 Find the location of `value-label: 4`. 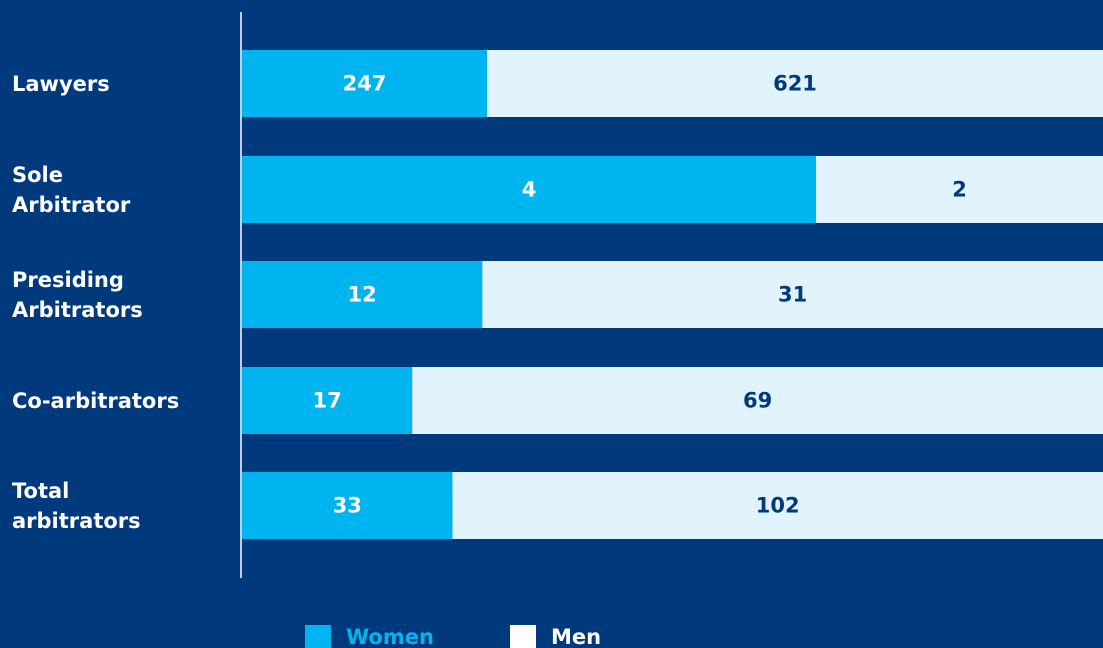

value-label: 4 is located at coordinates (529, 190).